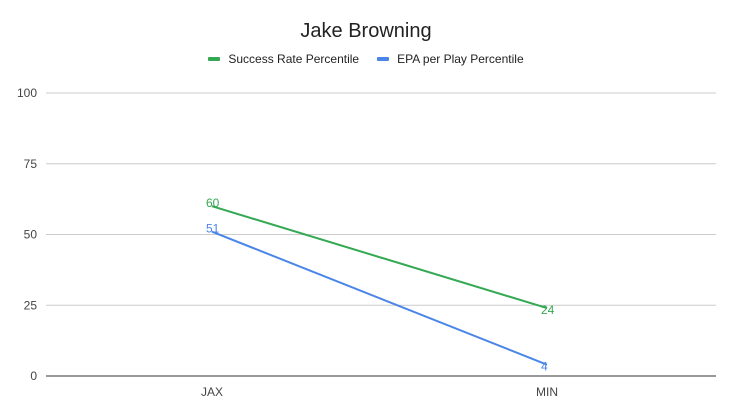 The height and width of the screenshot is (415, 732). What do you see at coordinates (294, 59) in the screenshot?
I see `legend-label-success-rate: Success Rate Percentile` at bounding box center [294, 59].